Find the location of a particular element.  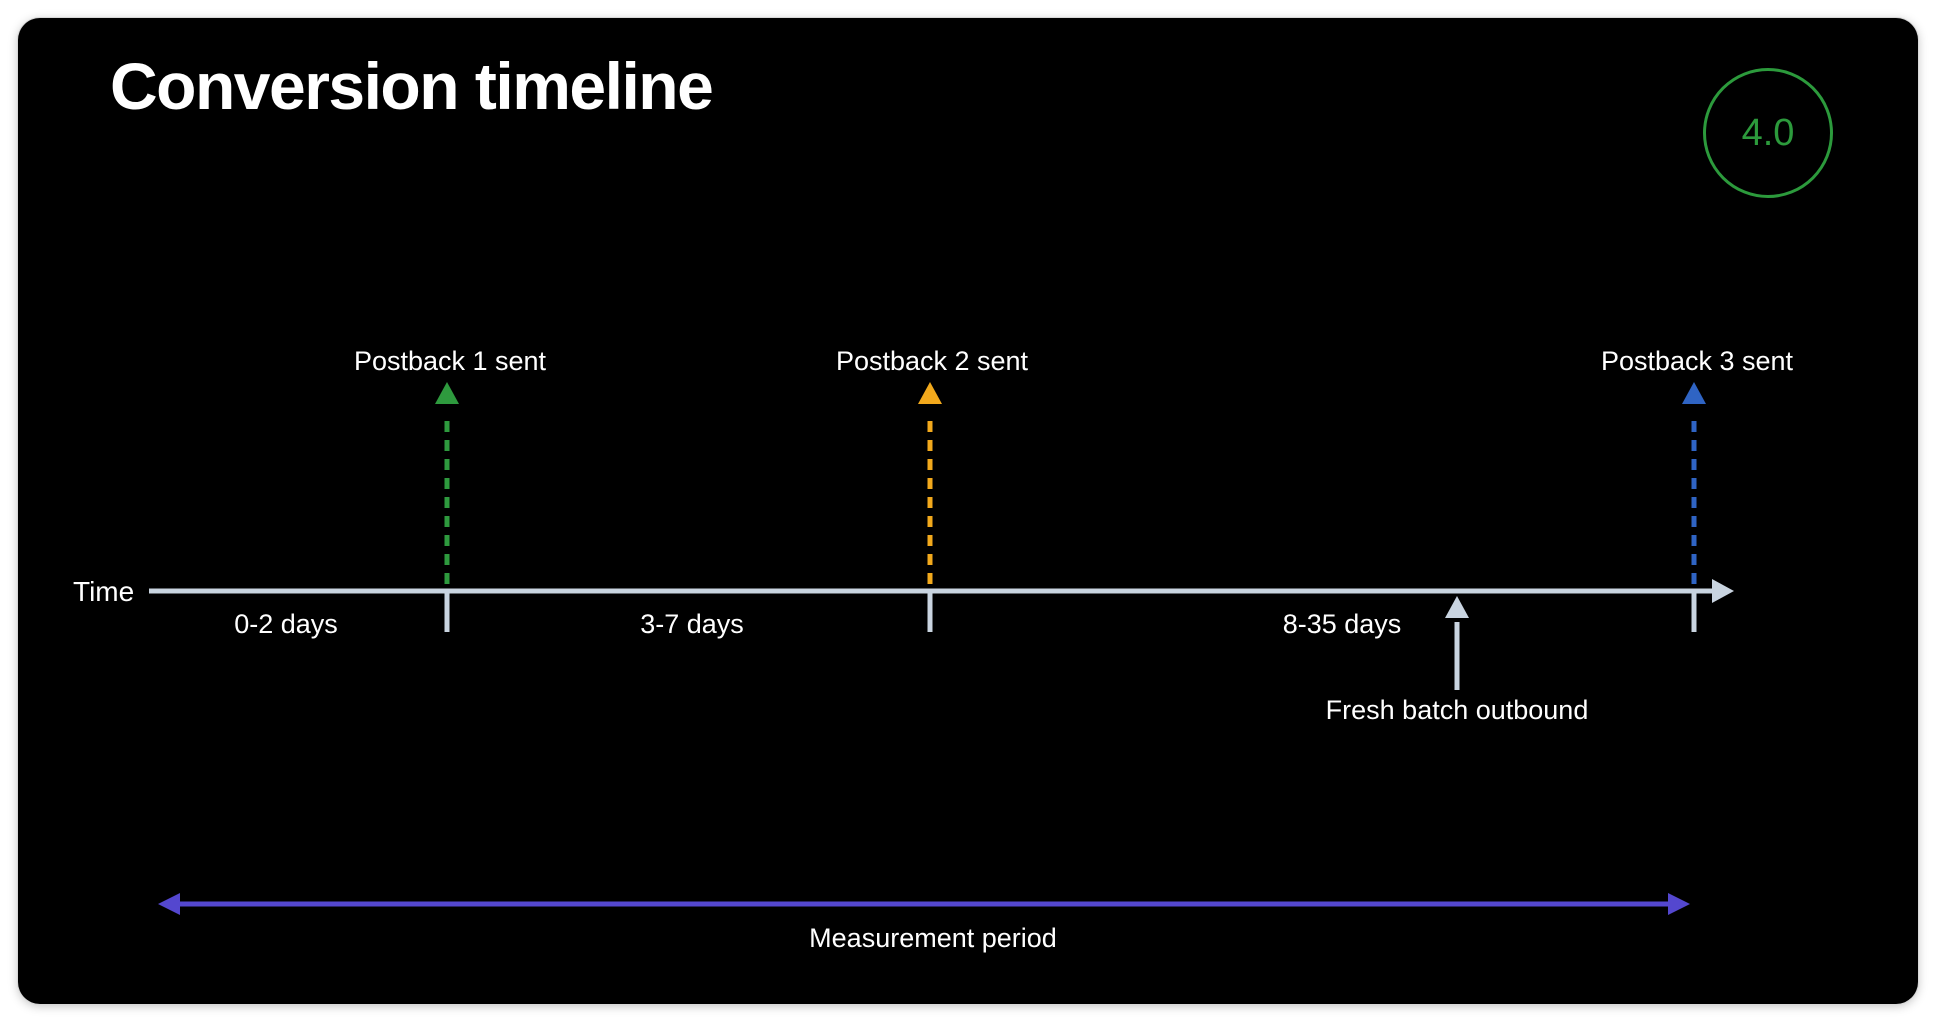

page-title: Conversion timeline is located at coordinates (412, 86).